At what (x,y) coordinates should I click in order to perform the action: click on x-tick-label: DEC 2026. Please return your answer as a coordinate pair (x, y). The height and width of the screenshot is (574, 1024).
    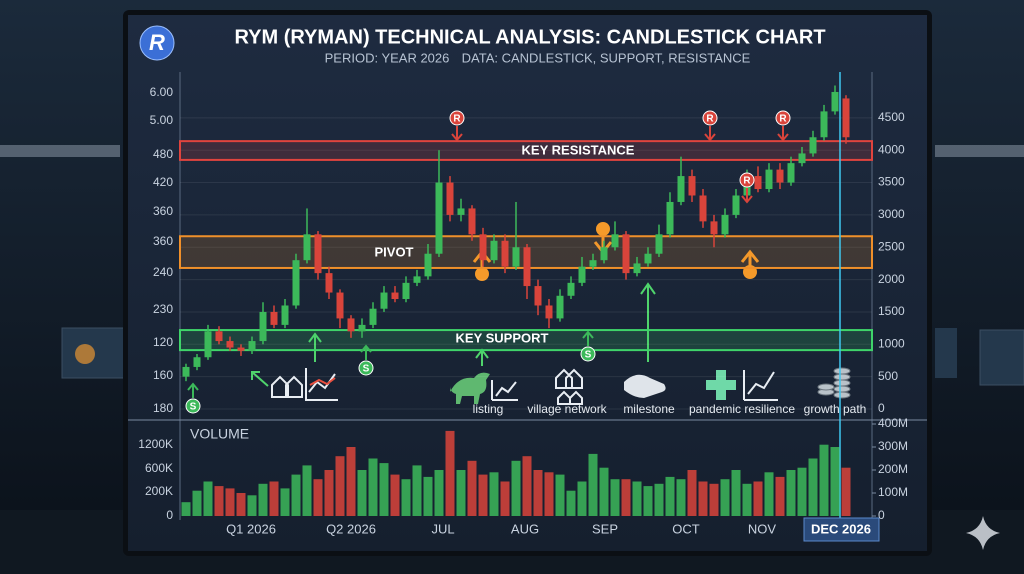
    Looking at the image, I should click on (841, 528).